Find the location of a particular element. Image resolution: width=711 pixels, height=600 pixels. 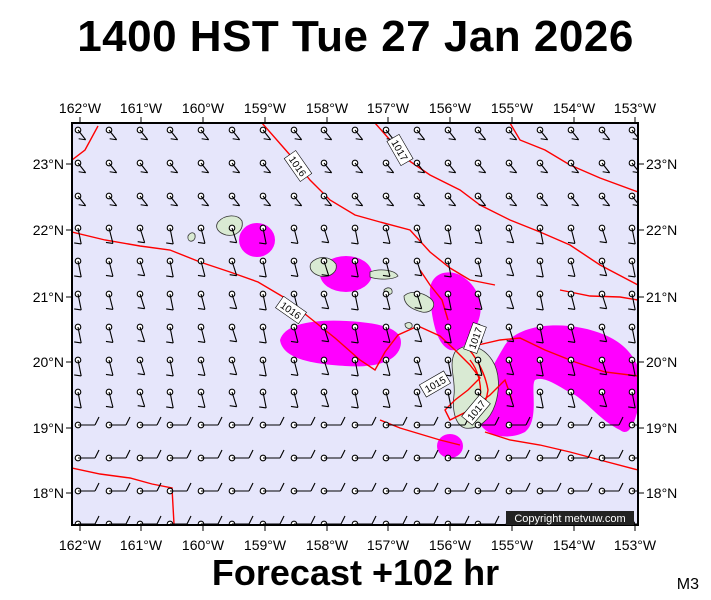

lon-label: 155°W is located at coordinates (512, 108).